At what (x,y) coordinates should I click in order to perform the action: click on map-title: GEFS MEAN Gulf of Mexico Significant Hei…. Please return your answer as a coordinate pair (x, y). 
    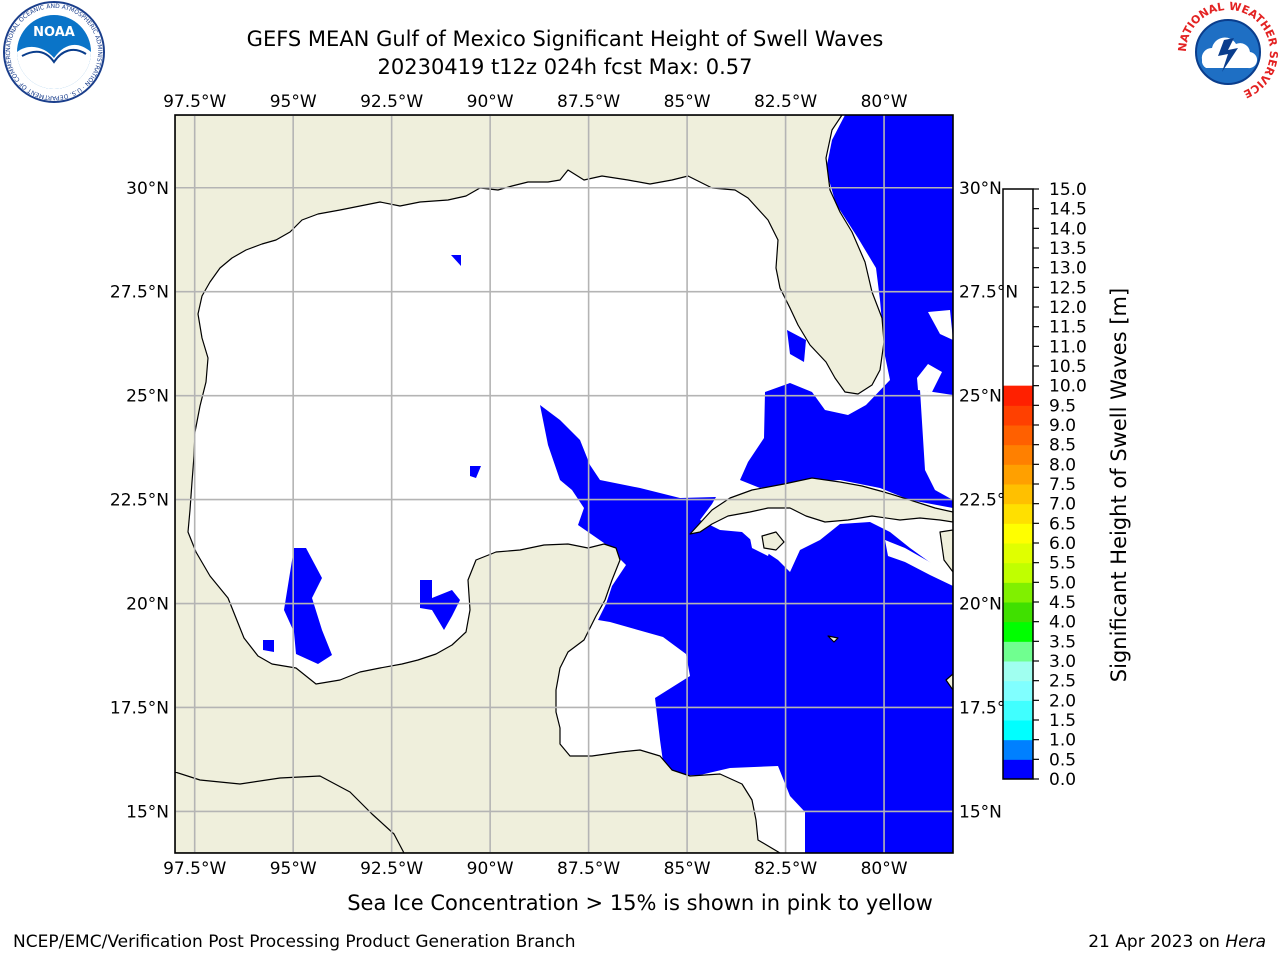
    Looking at the image, I should click on (565, 39).